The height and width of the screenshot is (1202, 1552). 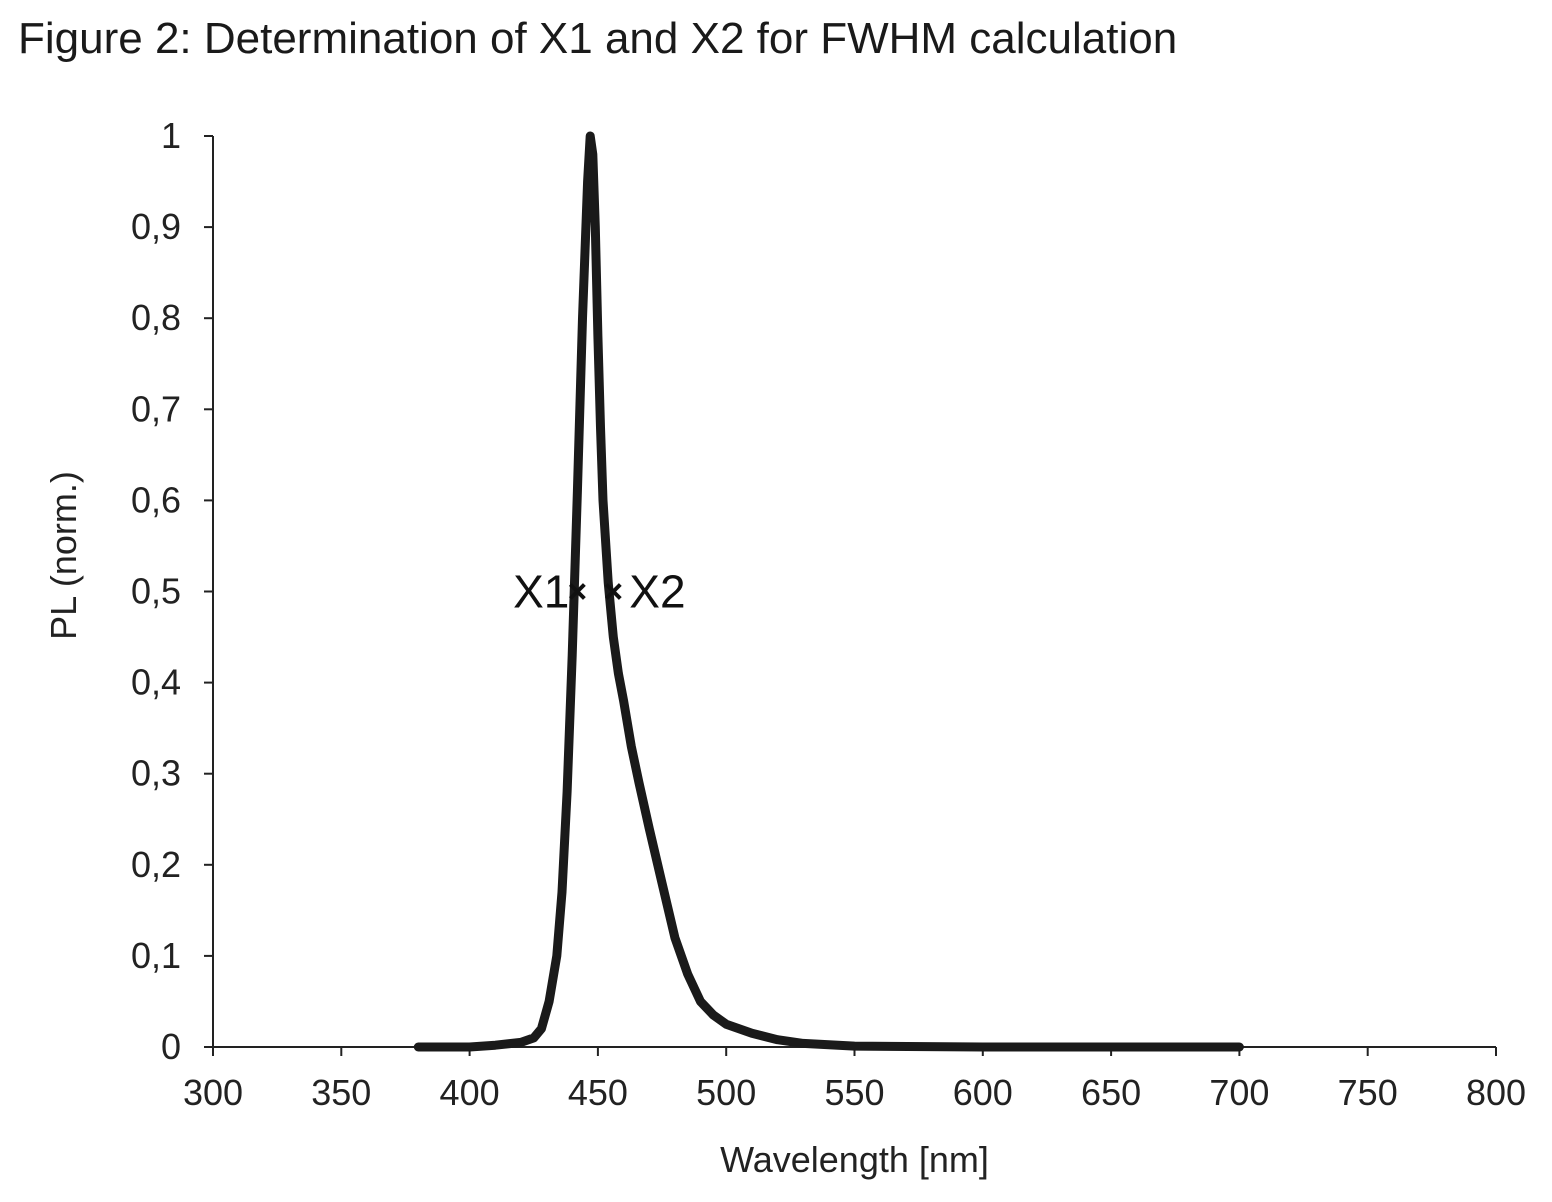 What do you see at coordinates (156, 864) in the screenshot?
I see `y-tick-label: 0,2` at bounding box center [156, 864].